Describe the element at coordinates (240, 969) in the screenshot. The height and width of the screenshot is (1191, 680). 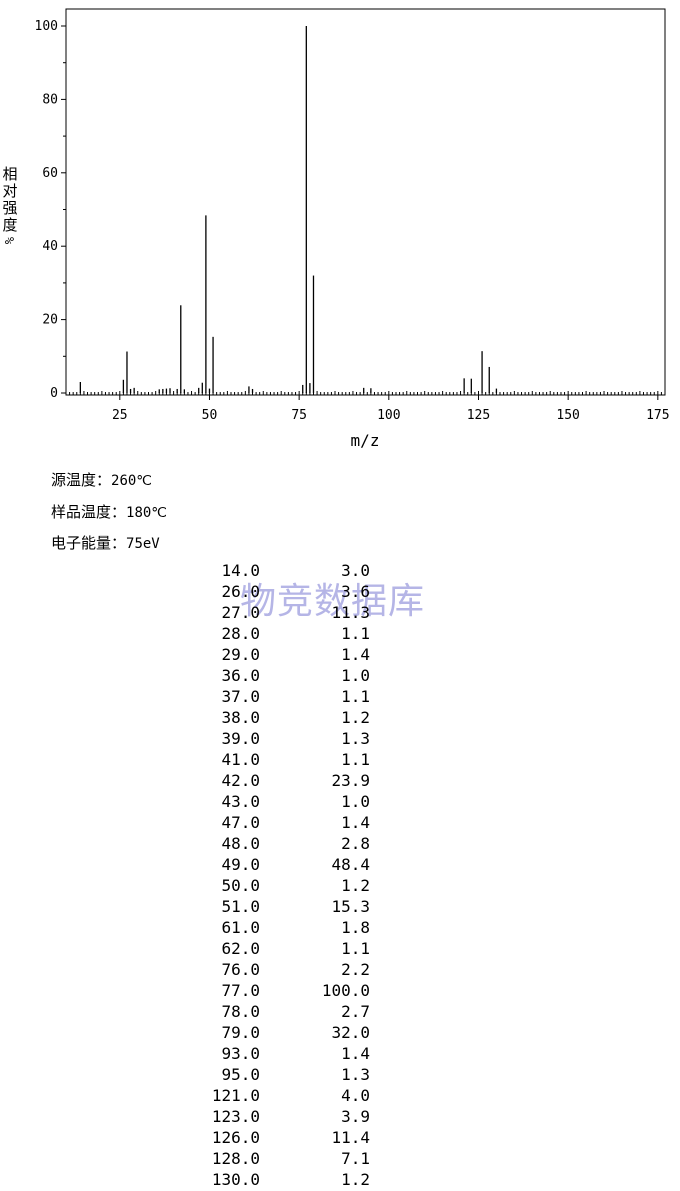
I see `peak-mz: 76.0` at that location.